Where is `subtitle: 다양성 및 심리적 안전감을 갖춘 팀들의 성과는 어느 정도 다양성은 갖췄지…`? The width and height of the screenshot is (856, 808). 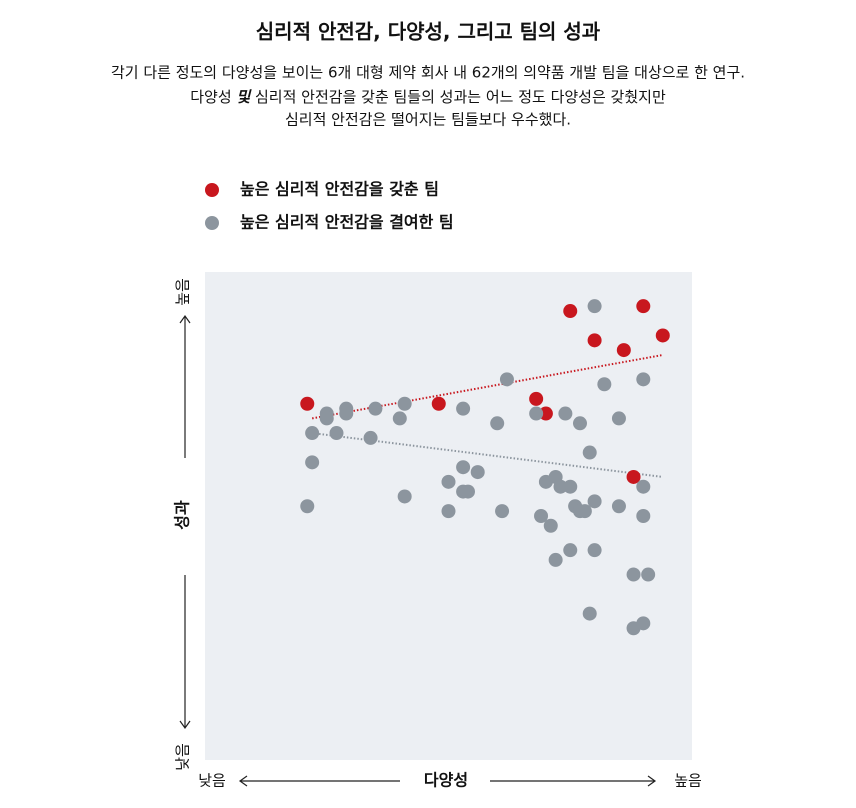
subtitle: 다양성 및 심리적 안전감을 갖춘 팀들의 성과는 어느 정도 다양성은 갖췄지… is located at coordinates (428, 97).